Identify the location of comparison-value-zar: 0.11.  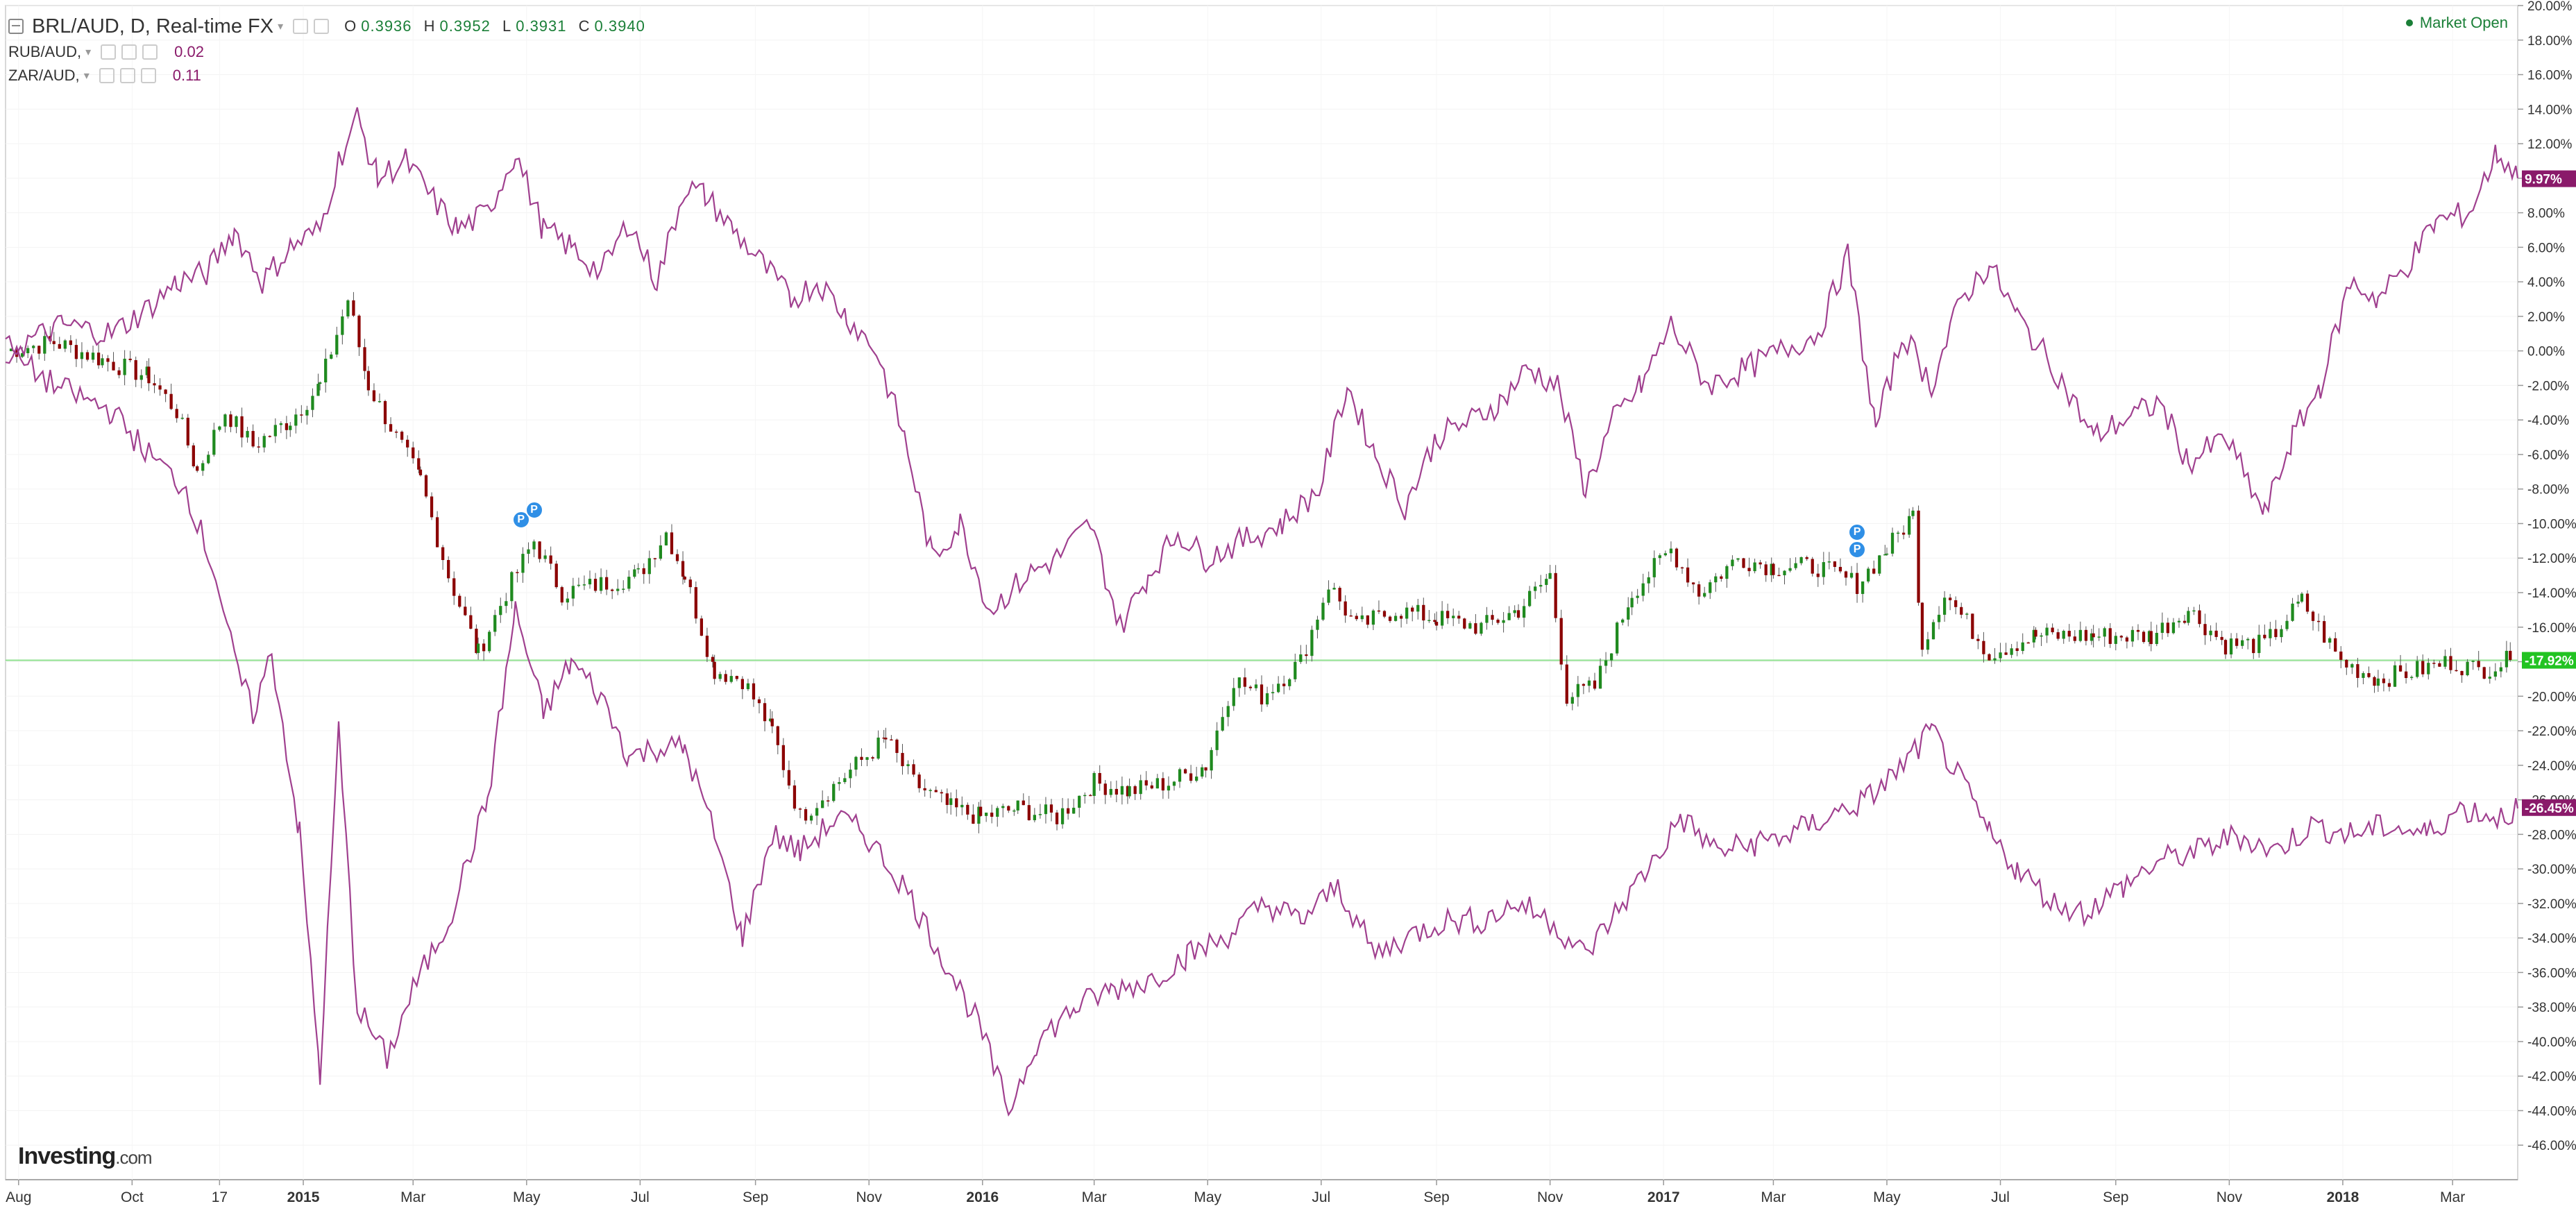
(187, 75).